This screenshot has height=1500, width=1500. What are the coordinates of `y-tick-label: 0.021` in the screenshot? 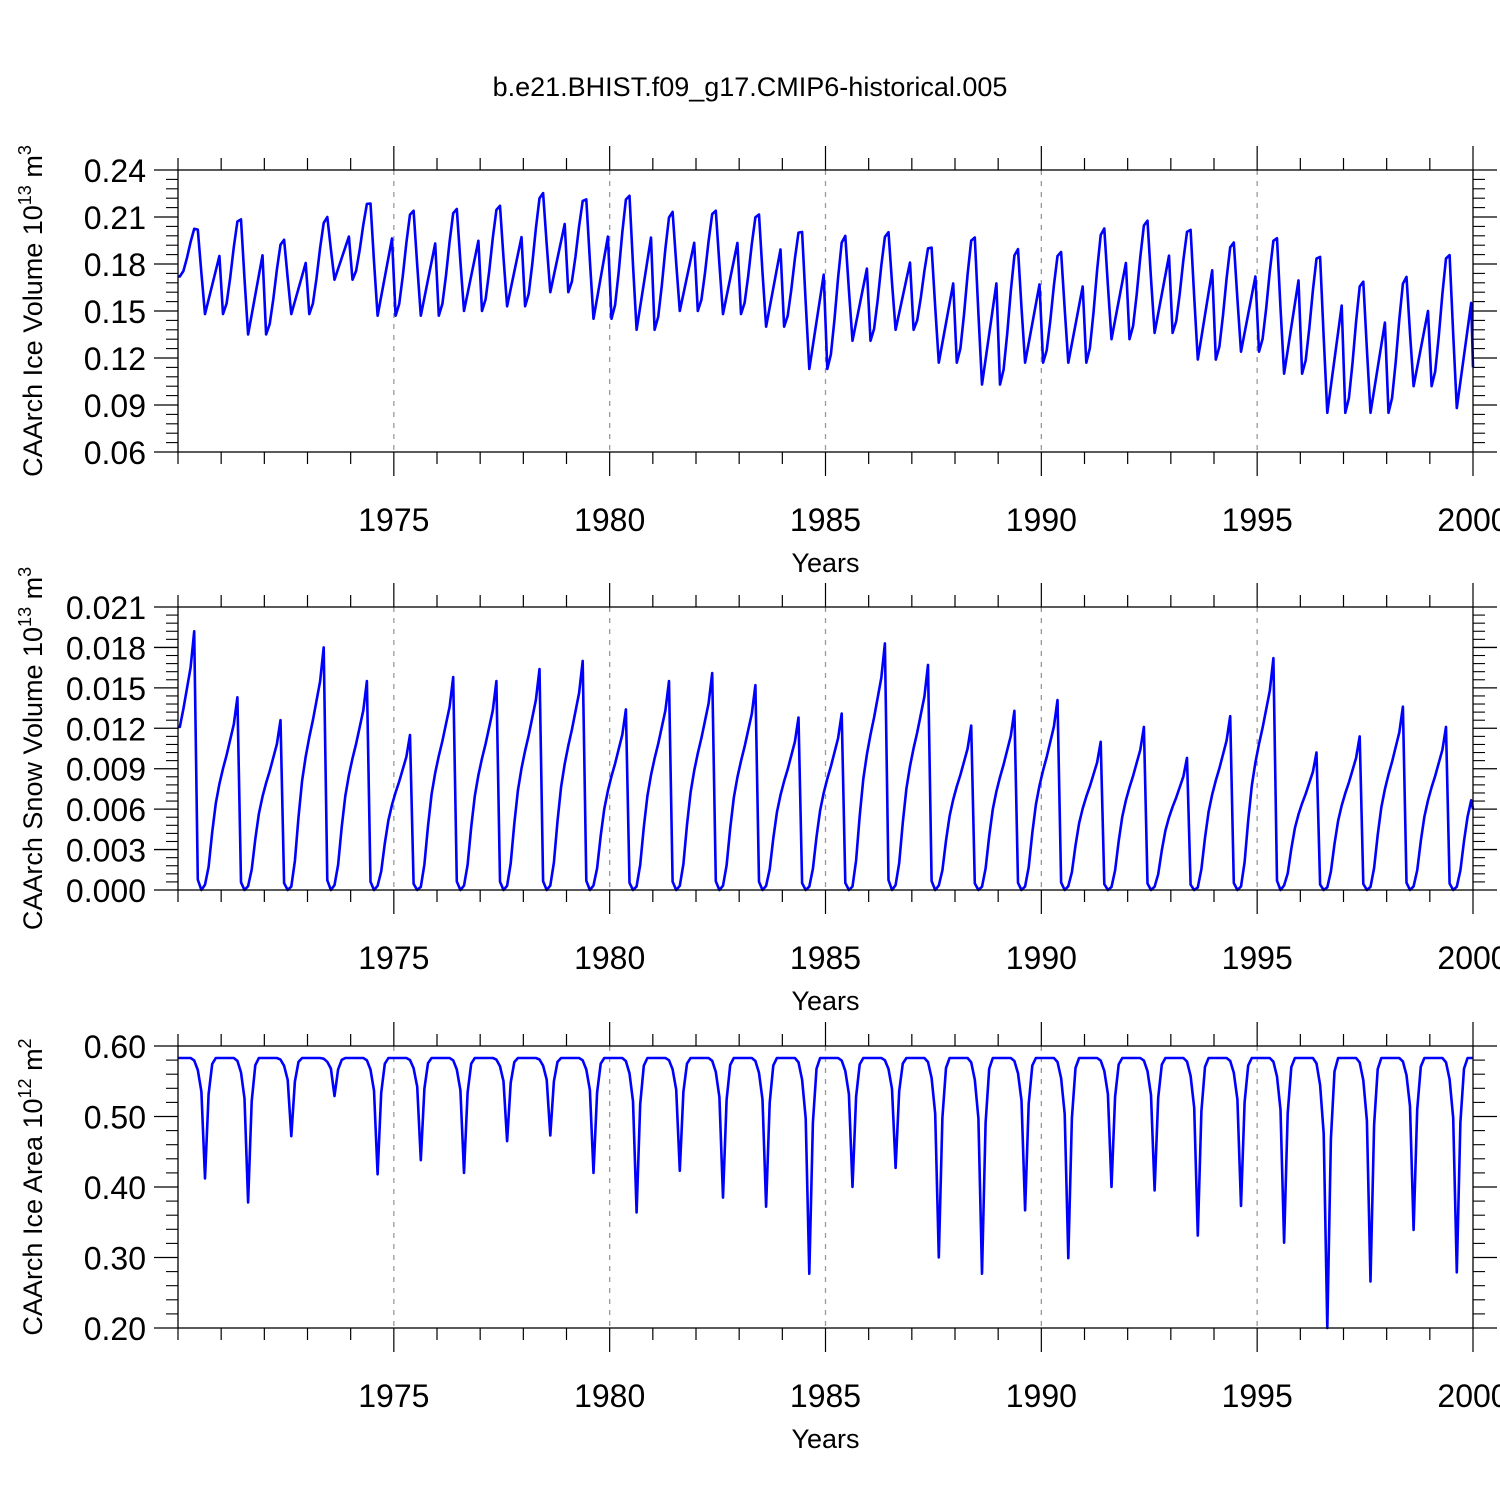 It's located at (106, 608).